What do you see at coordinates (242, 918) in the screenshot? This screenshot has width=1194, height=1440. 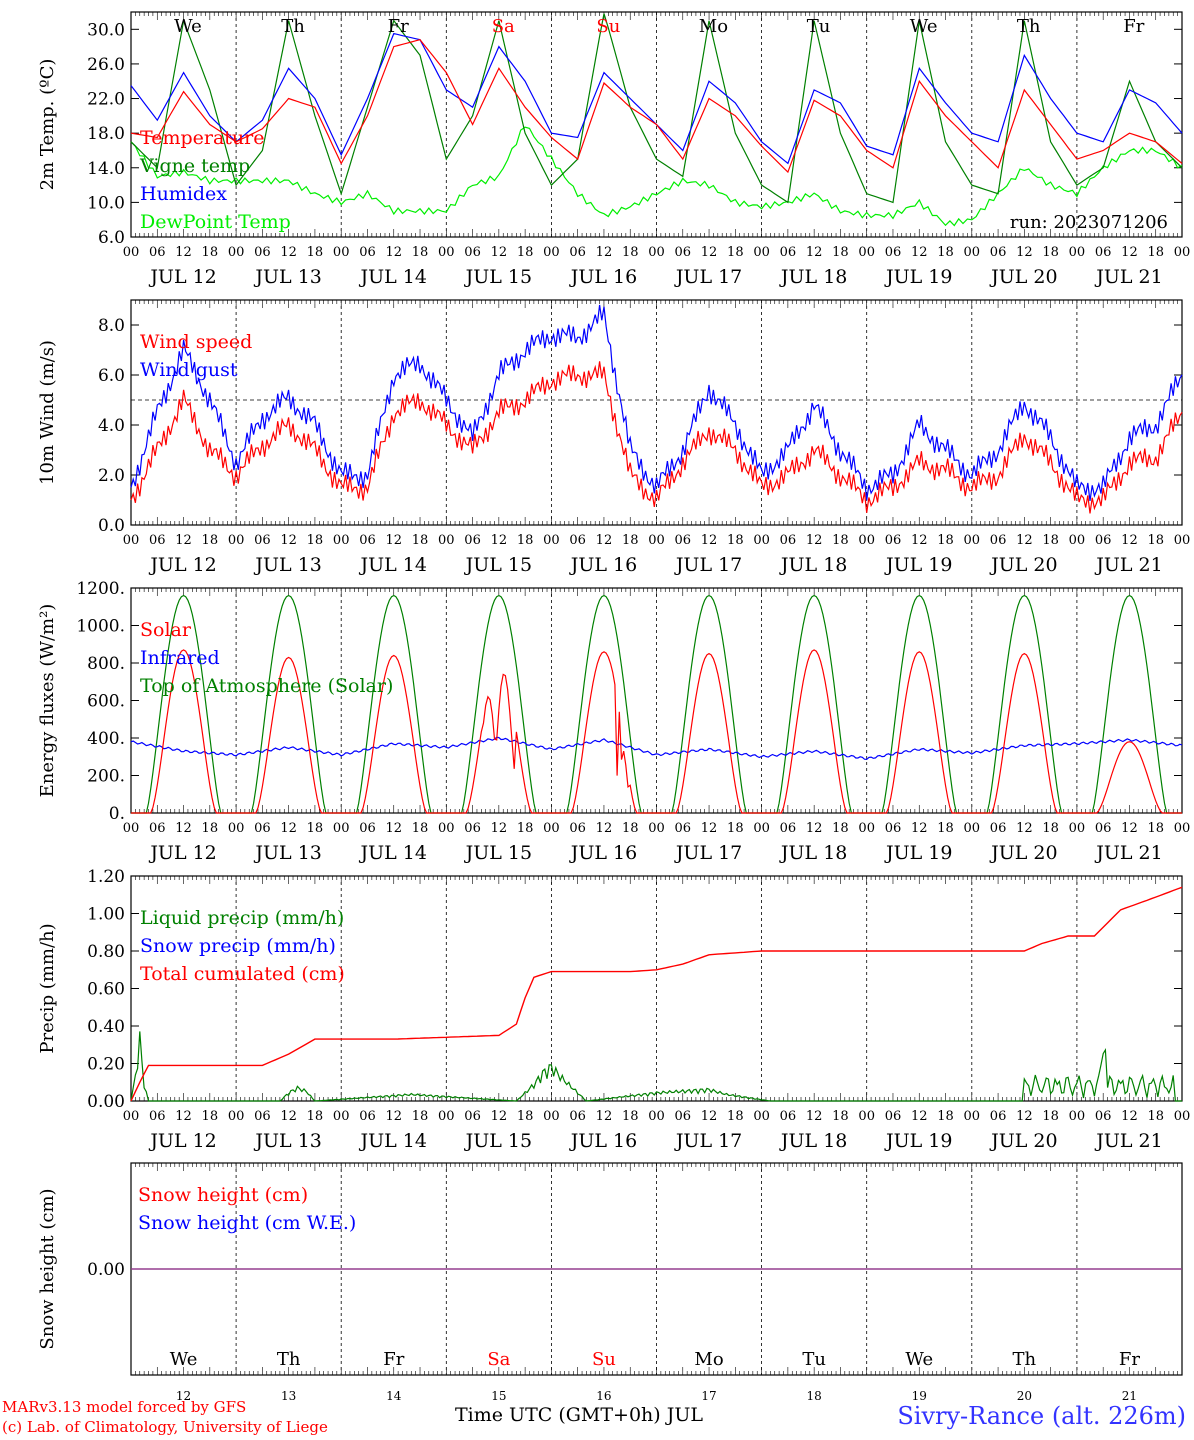 I see `legend-entry: Liquid precip (mm/h)` at bounding box center [242, 918].